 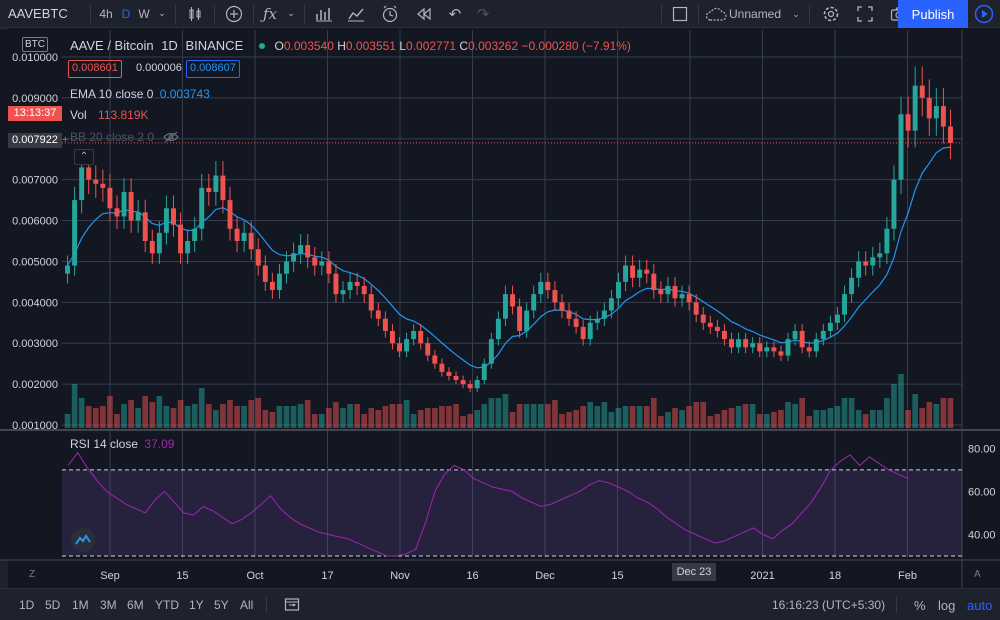 I want to click on rsi-legend: RSI 14 close 37.09, so click(x=122, y=444).